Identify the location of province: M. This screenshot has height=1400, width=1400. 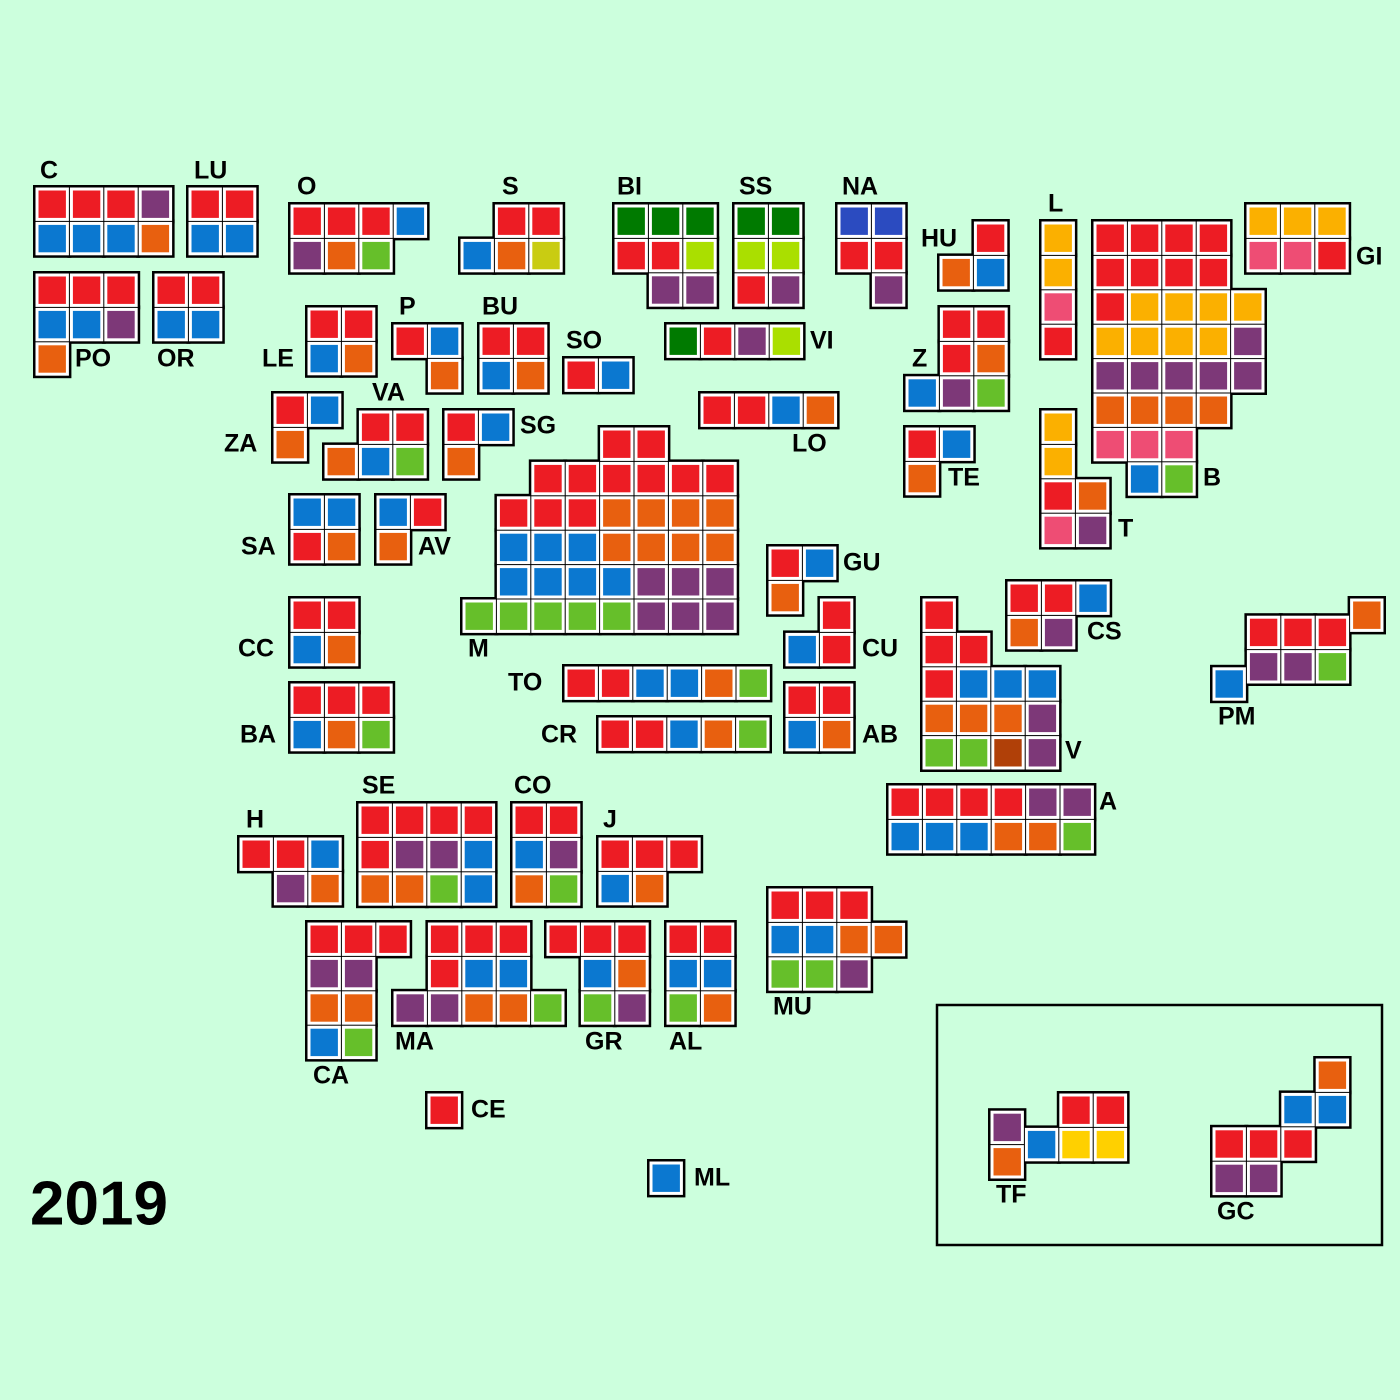
(600, 544).